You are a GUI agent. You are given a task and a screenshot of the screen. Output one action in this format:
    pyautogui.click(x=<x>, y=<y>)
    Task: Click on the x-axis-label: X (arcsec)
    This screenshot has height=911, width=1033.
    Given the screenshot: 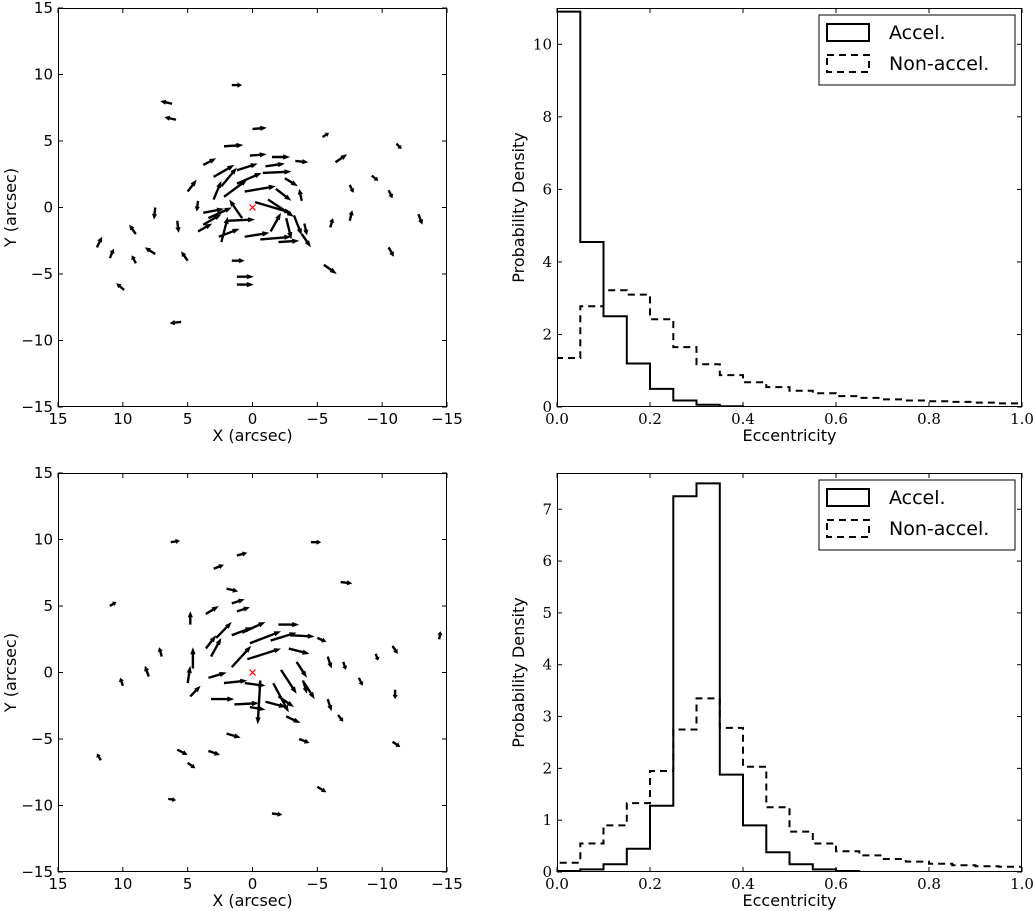 What is the action you would take?
    pyautogui.click(x=252, y=435)
    